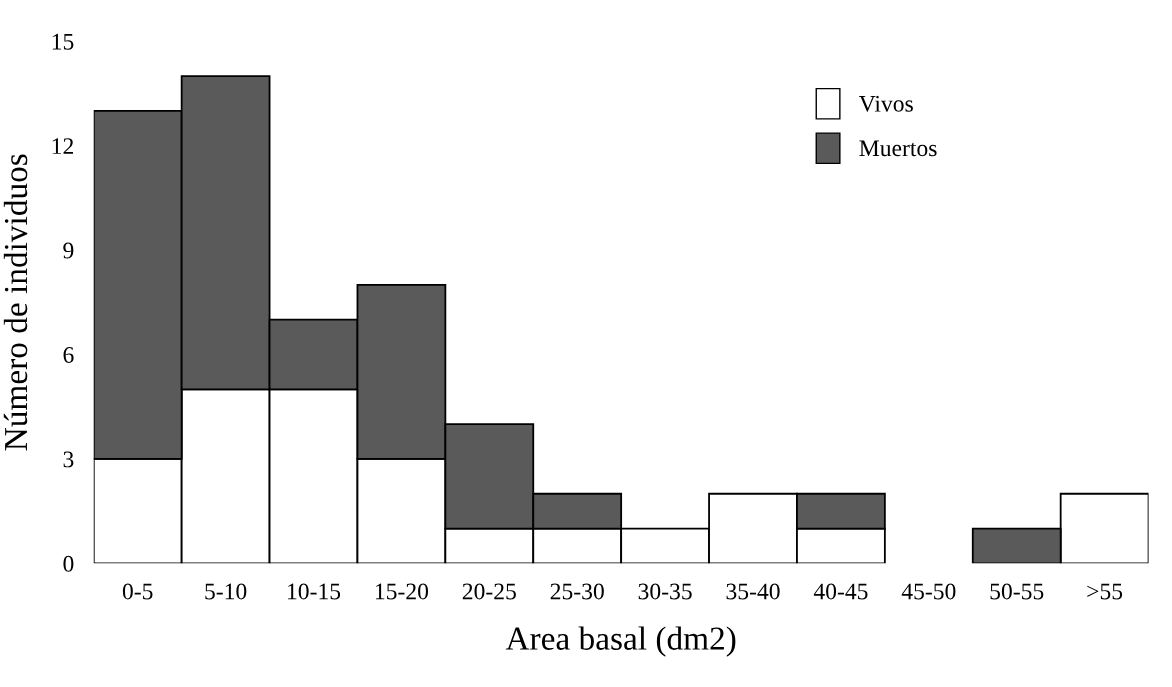 The image size is (1172, 687). Describe the element at coordinates (1017, 591) in the screenshot. I see `x-tick-label: 50-55` at that location.